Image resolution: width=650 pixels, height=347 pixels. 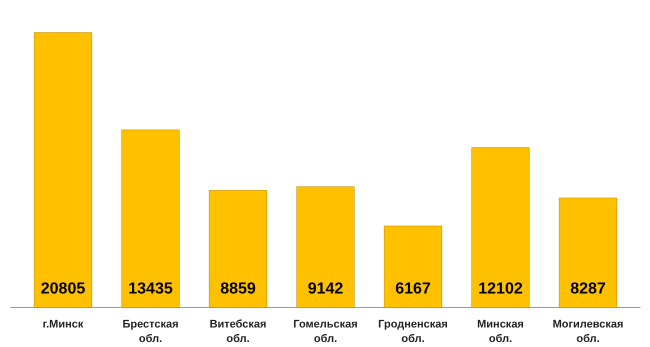 I want to click on data-label: 12102, so click(x=500, y=289).